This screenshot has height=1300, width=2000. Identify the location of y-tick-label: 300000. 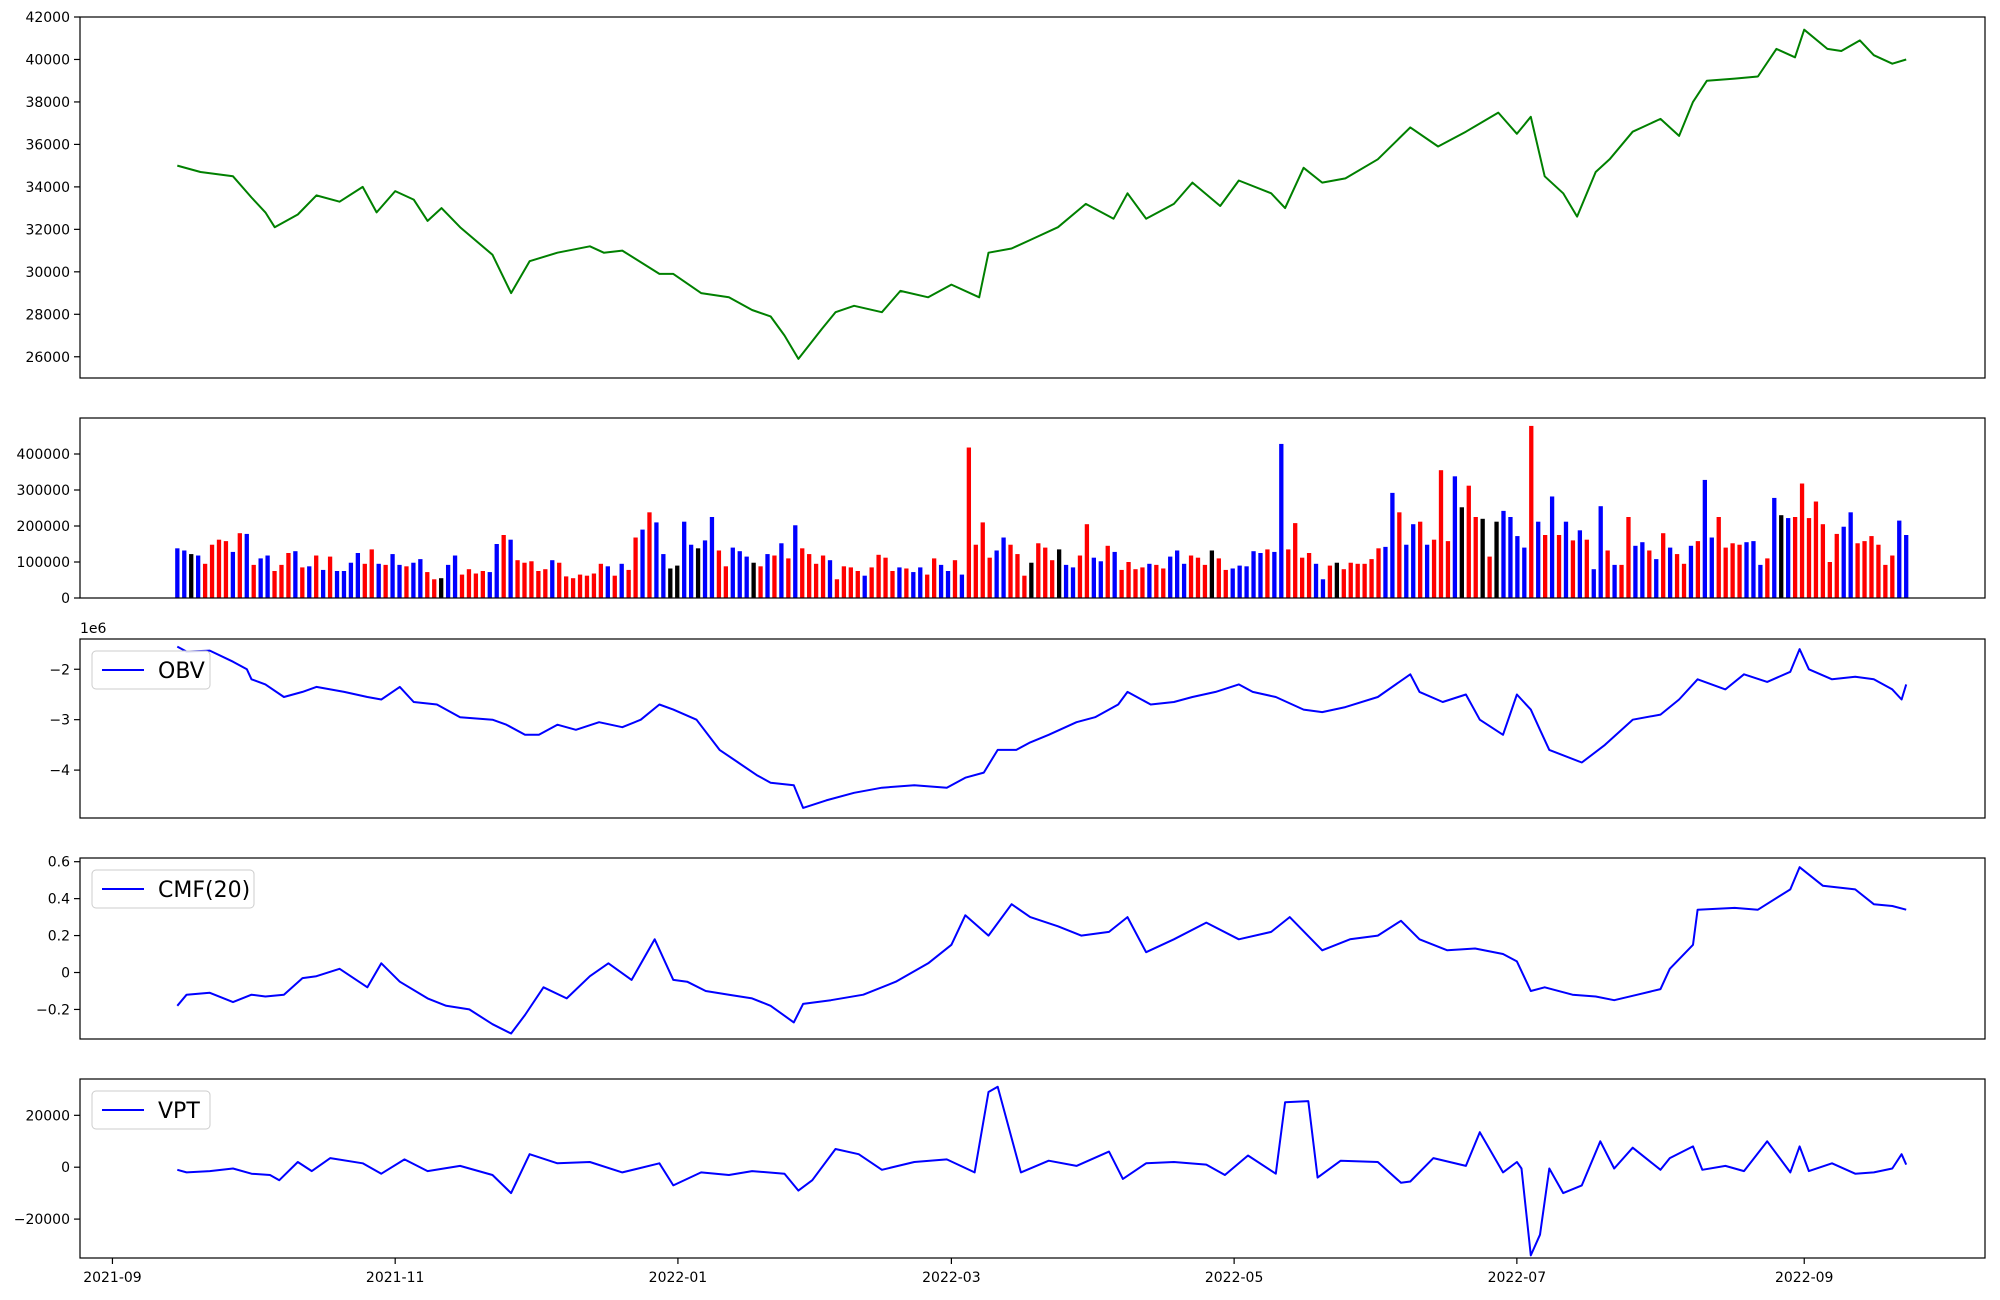
(43, 491).